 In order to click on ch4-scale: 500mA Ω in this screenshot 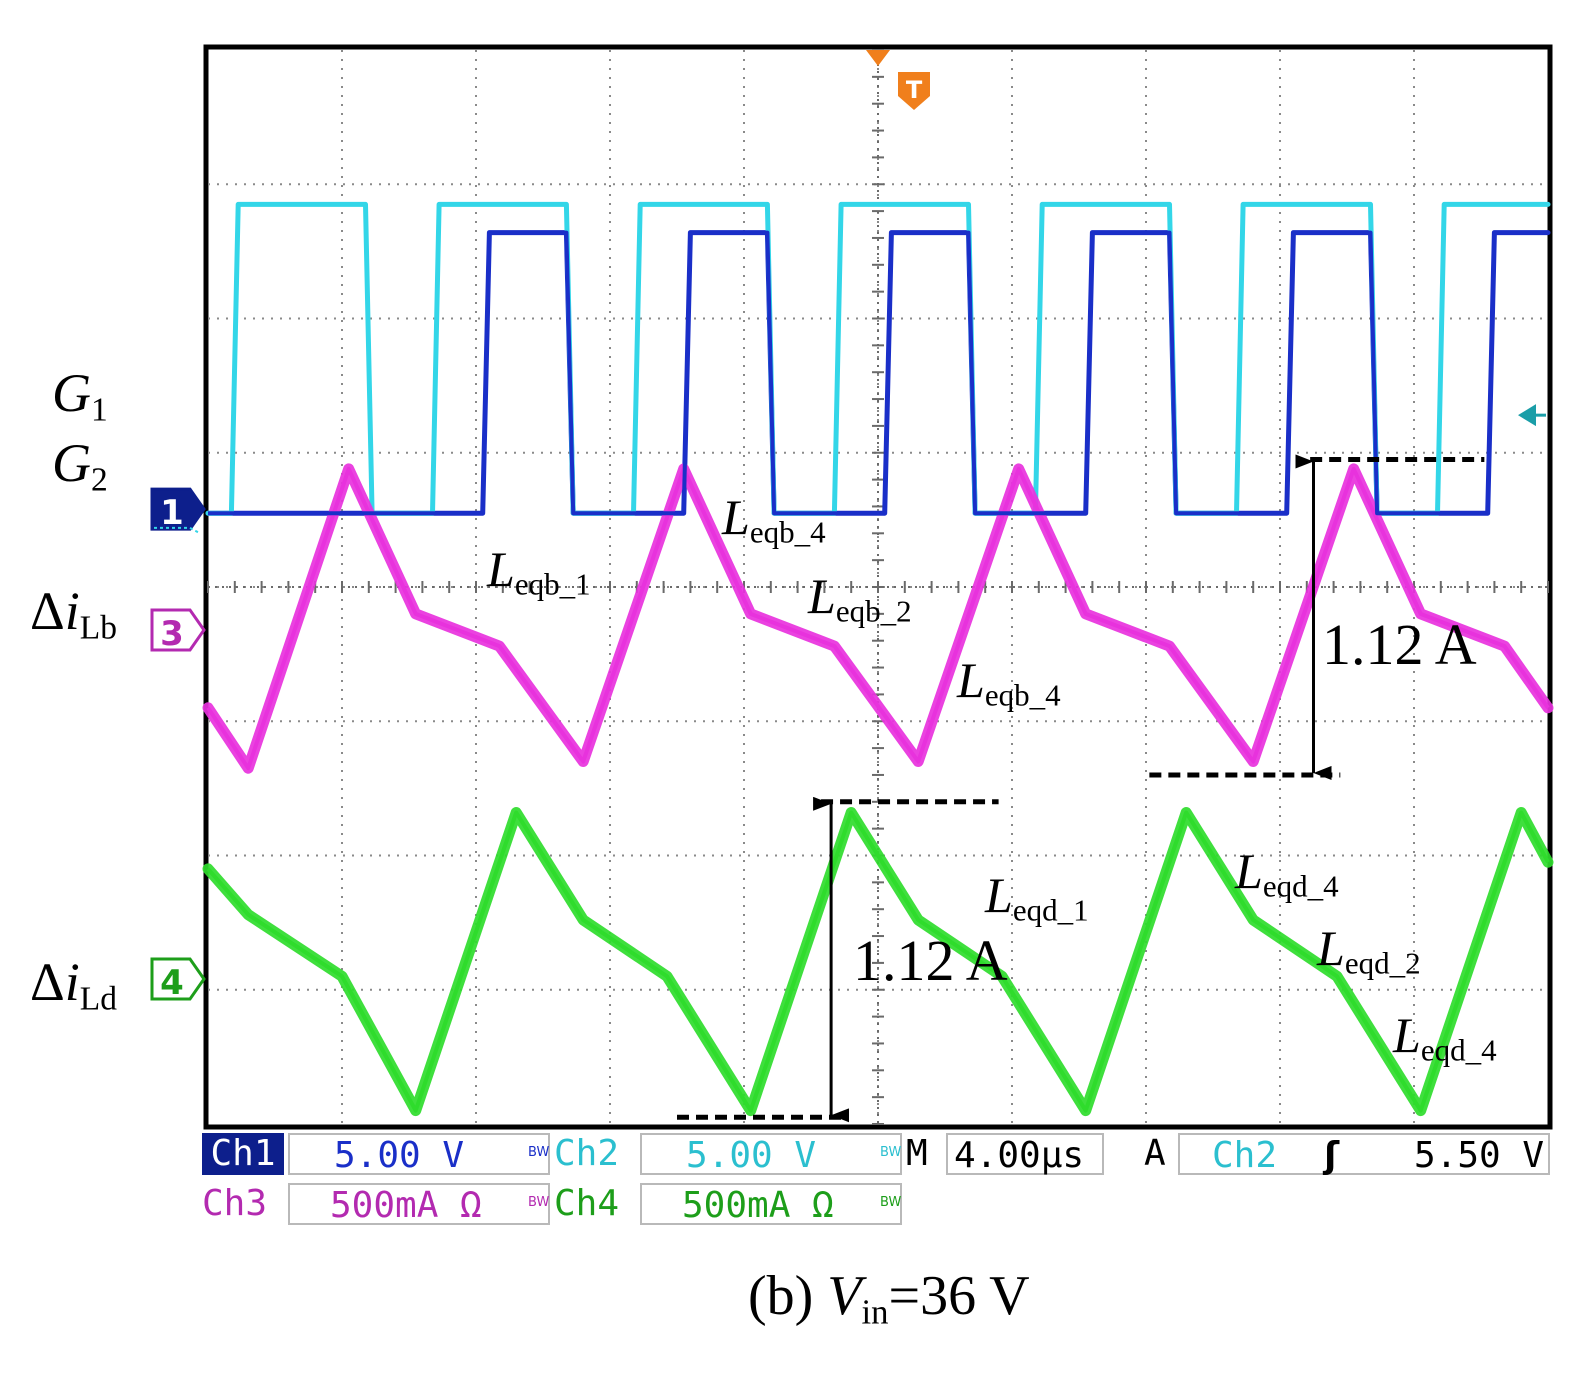, I will do `click(771, 1204)`.